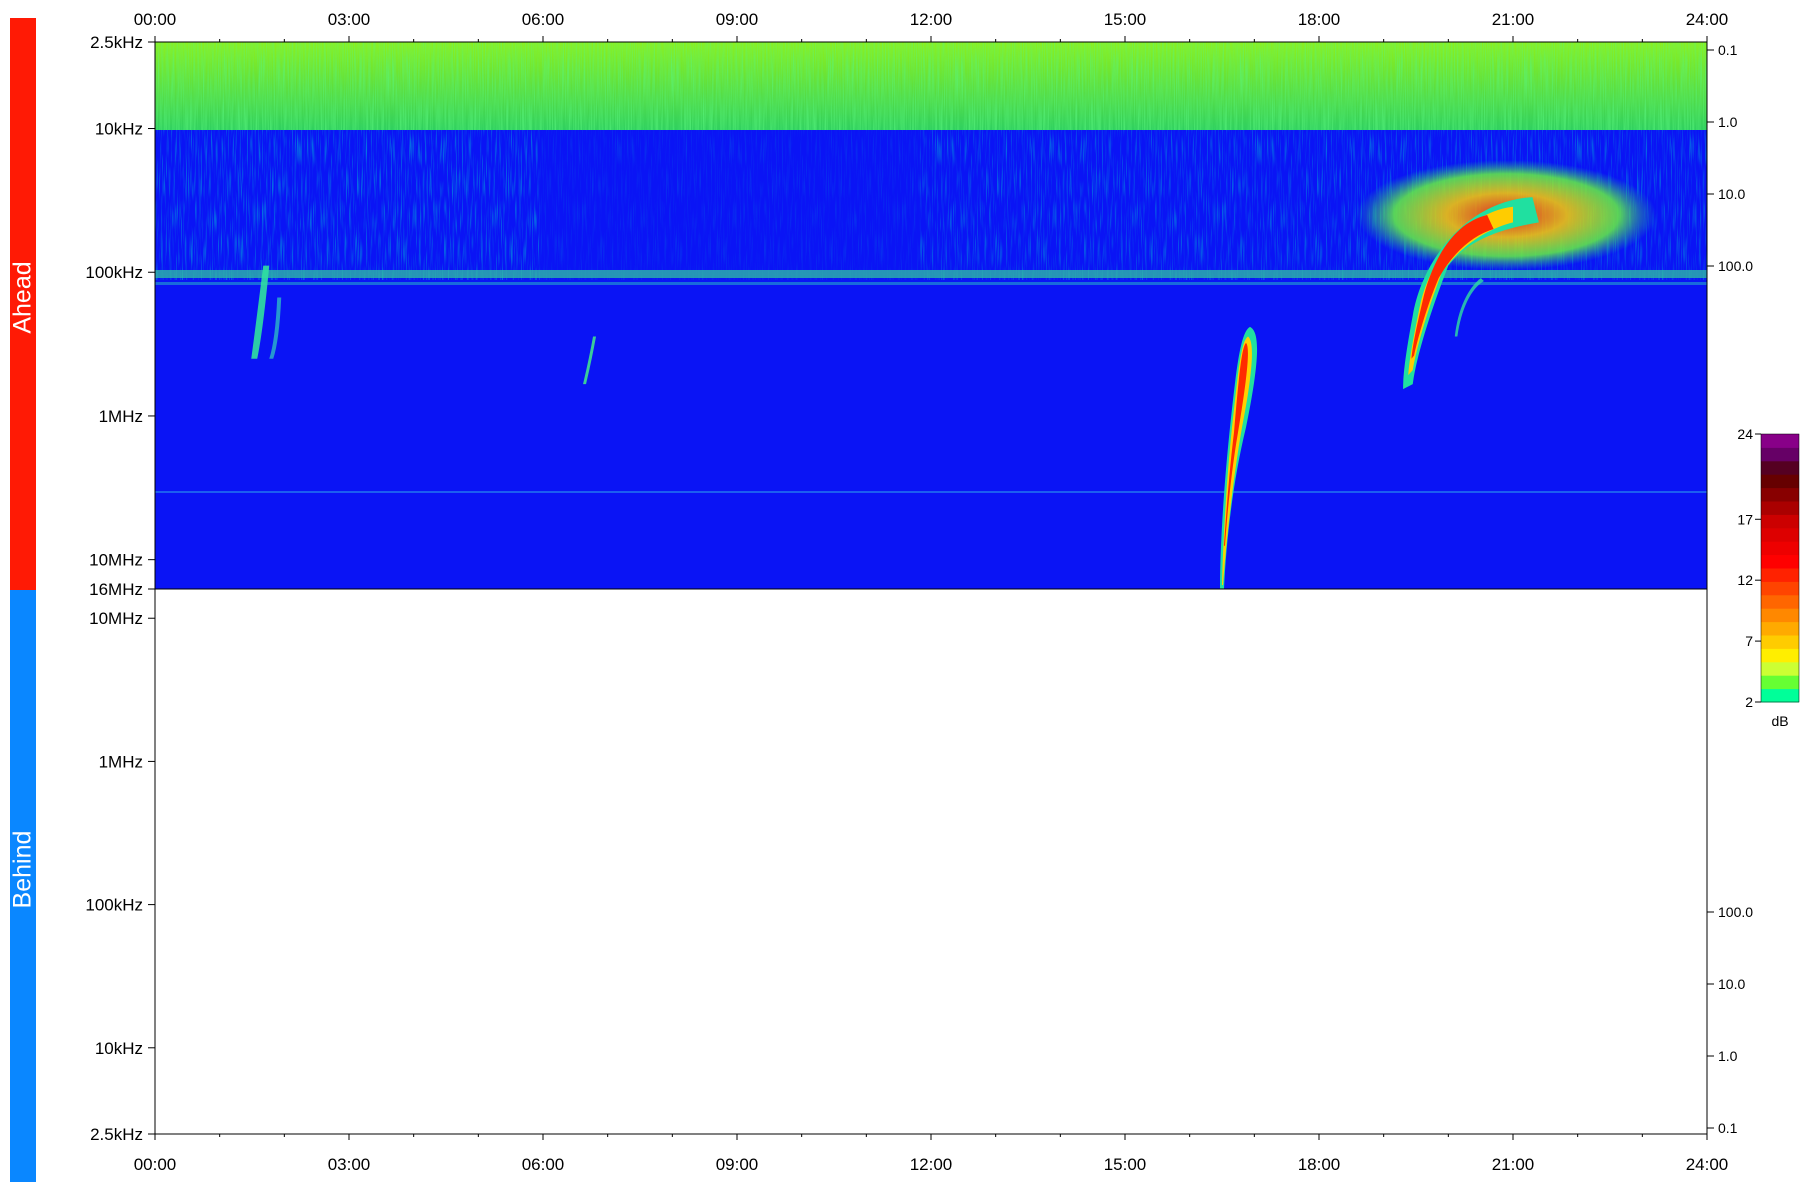 The height and width of the screenshot is (1182, 1810). What do you see at coordinates (1319, 1164) in the screenshot?
I see `x-tick-label-bottom: 18:00` at bounding box center [1319, 1164].